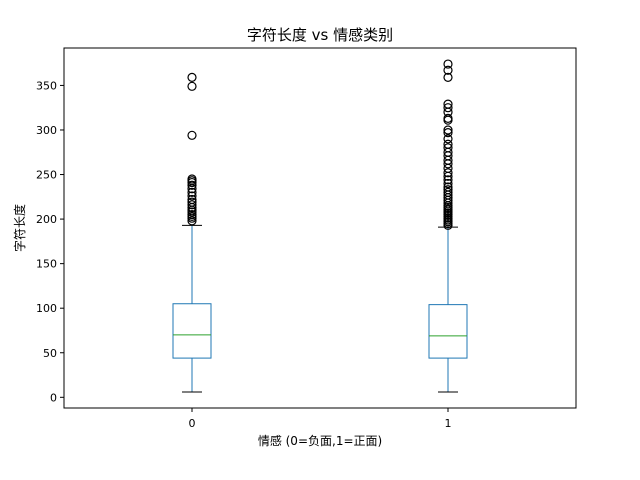  Describe the element at coordinates (46, 264) in the screenshot. I see `y-tick-label: 150` at that location.